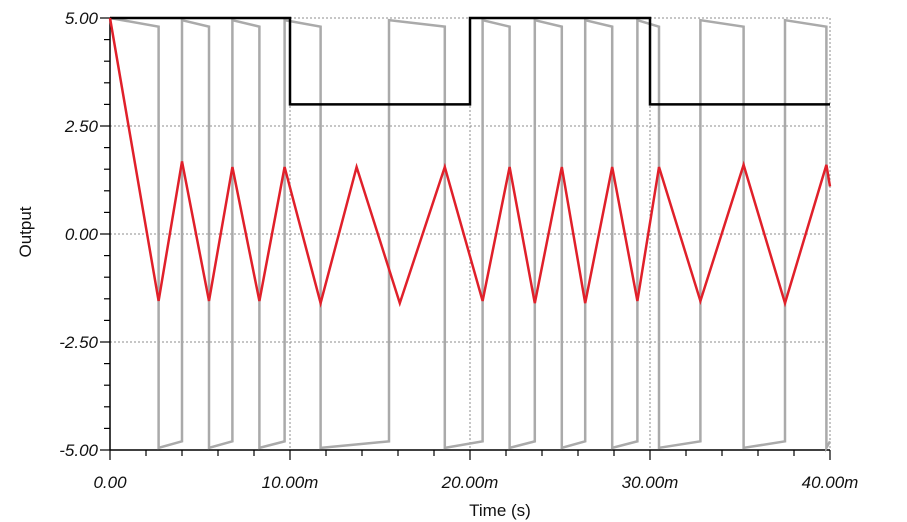  What do you see at coordinates (830, 482) in the screenshot?
I see `x-tick-label: 40.00m` at bounding box center [830, 482].